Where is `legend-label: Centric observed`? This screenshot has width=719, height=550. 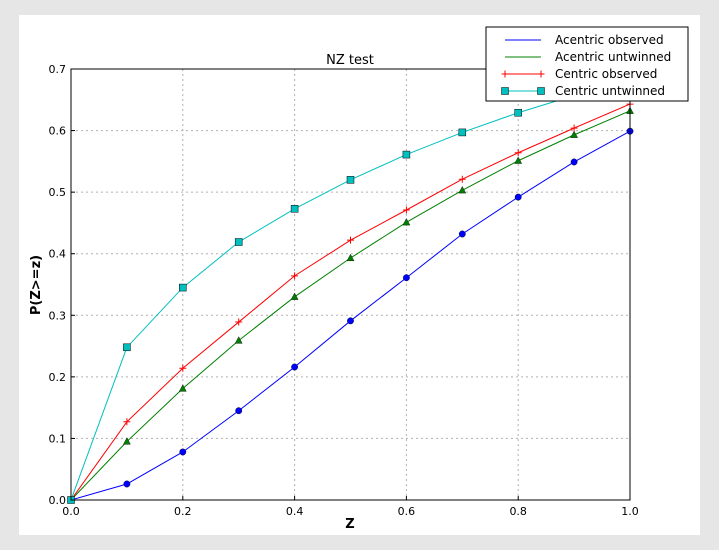 legend-label: Centric observed is located at coordinates (606, 74).